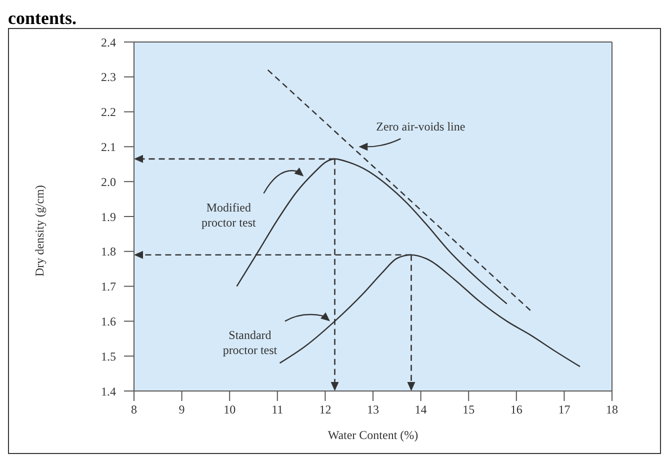 The width and height of the screenshot is (671, 469). What do you see at coordinates (43, 18) in the screenshot?
I see `text: contents.` at bounding box center [43, 18].